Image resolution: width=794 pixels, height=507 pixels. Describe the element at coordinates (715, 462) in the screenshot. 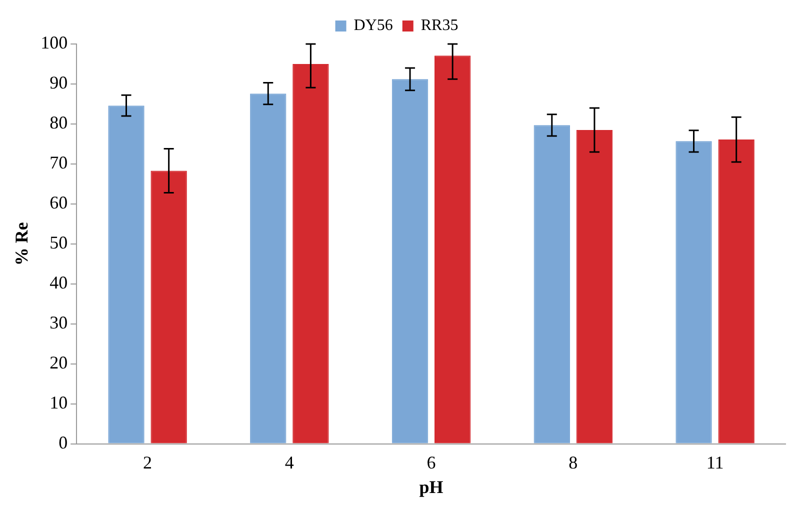

I see `x-tick-label: 11` at that location.